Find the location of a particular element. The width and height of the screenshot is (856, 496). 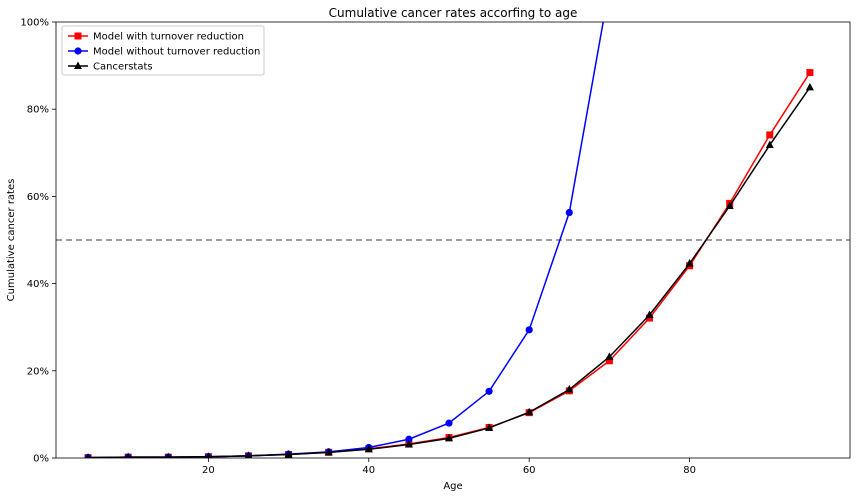

x-tick-label: 60 is located at coordinates (529, 470).